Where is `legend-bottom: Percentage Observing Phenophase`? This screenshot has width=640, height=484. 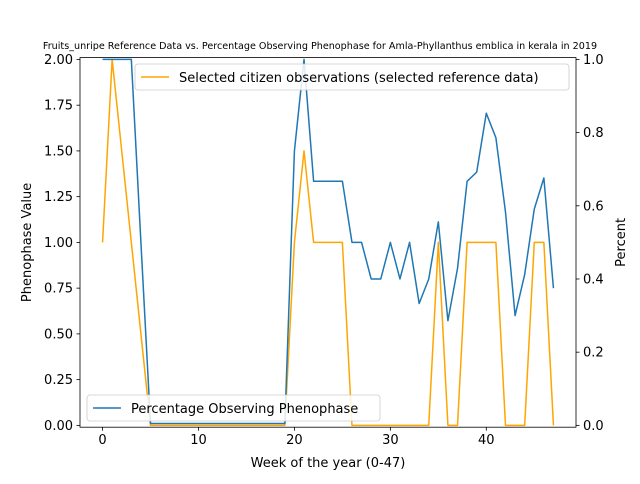 legend-bottom: Percentage Observing Phenophase is located at coordinates (233, 408).